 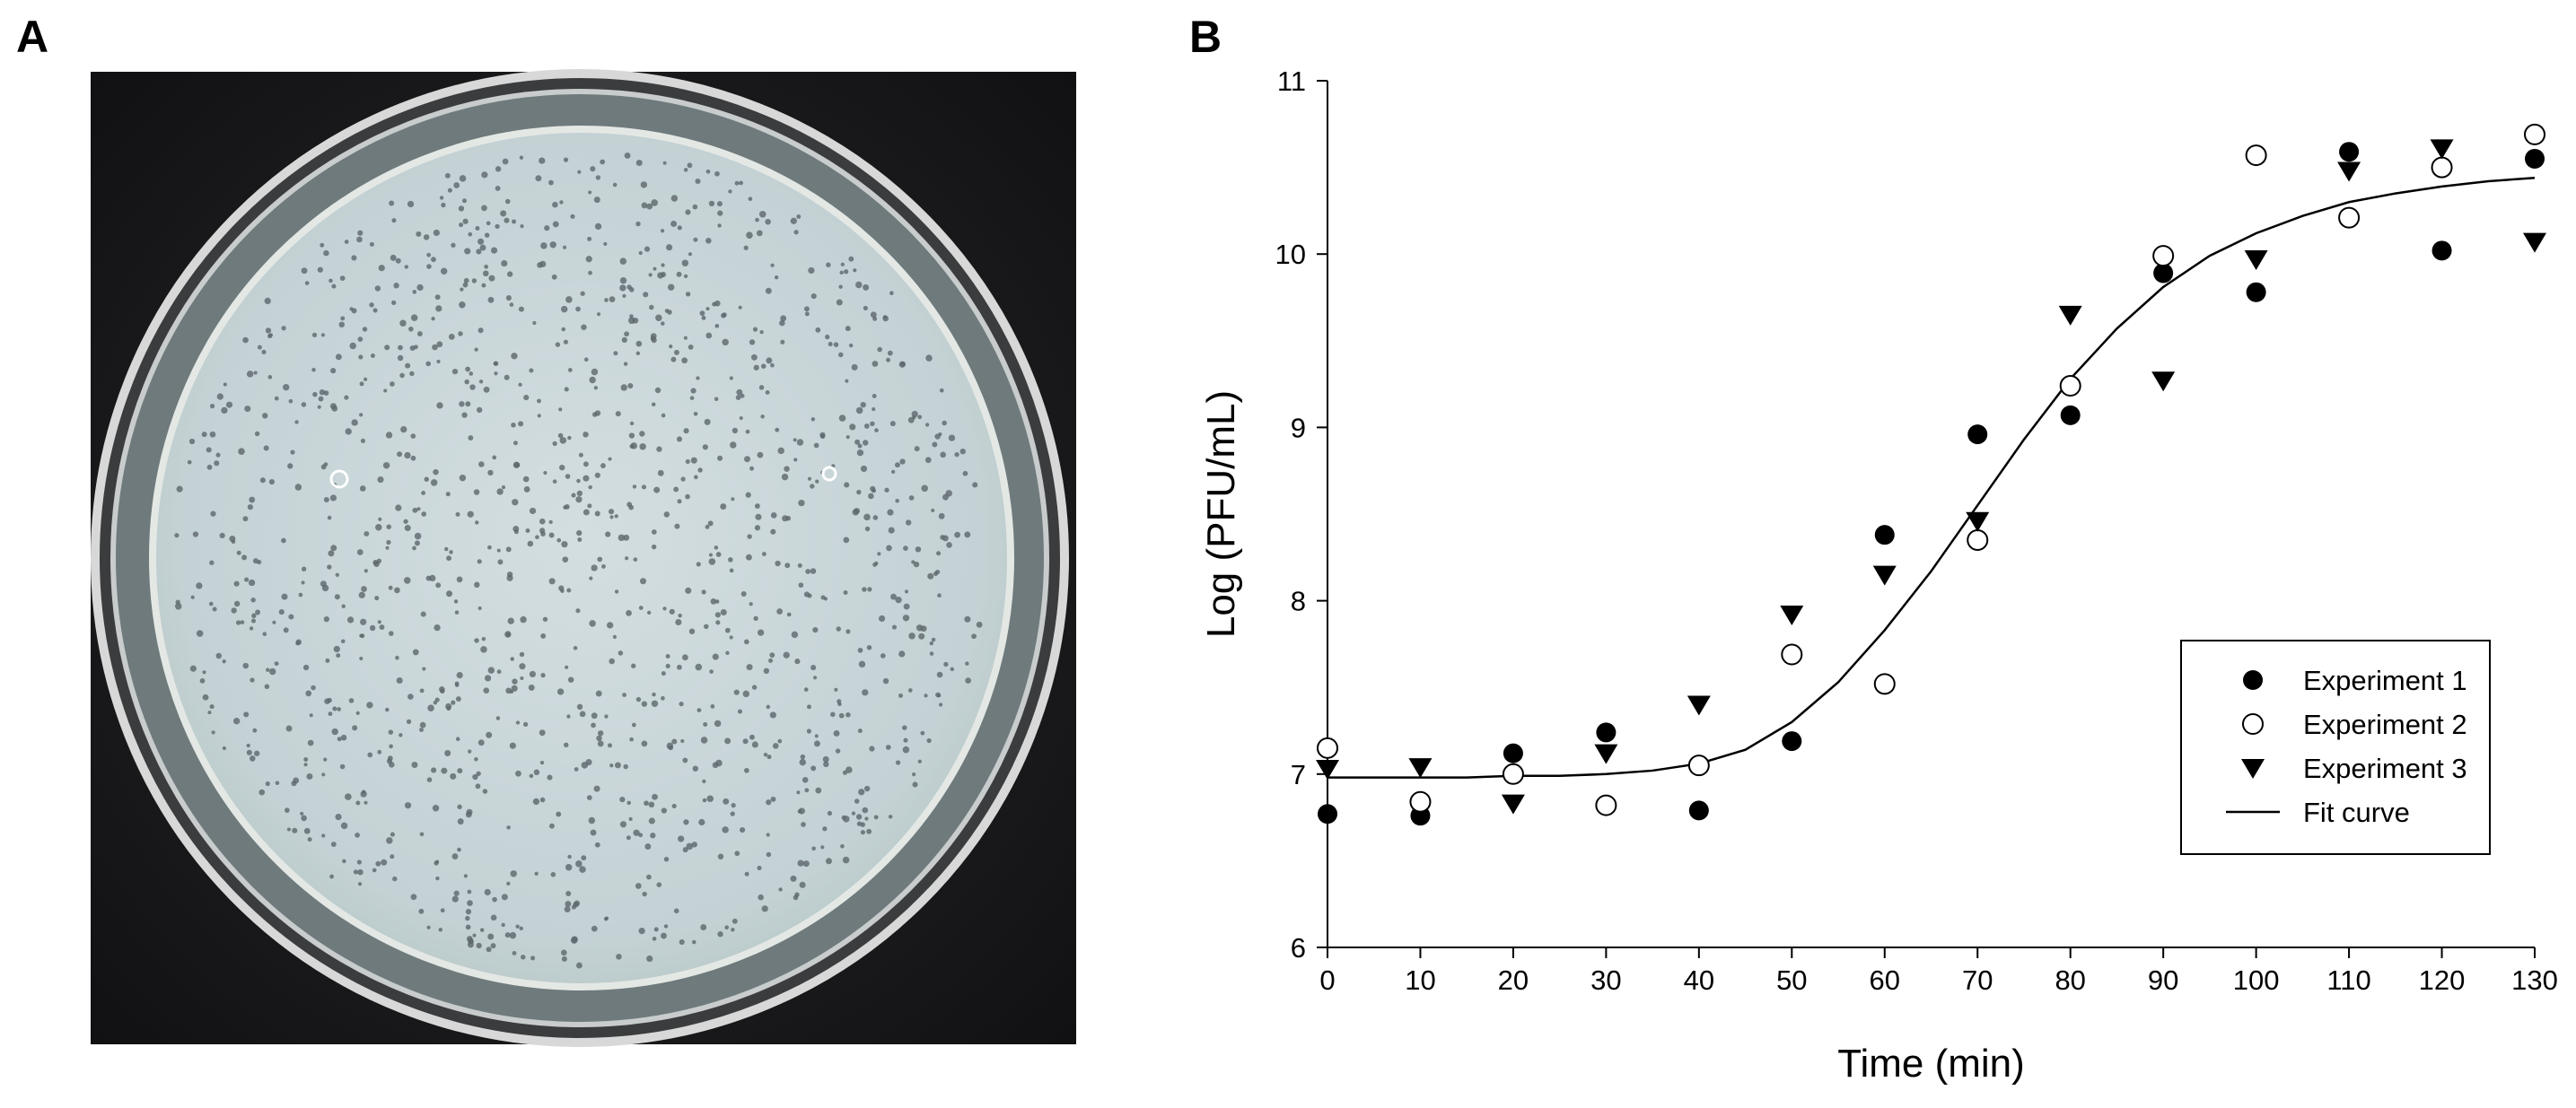 I want to click on y-tick-label: 9, so click(x=1298, y=427).